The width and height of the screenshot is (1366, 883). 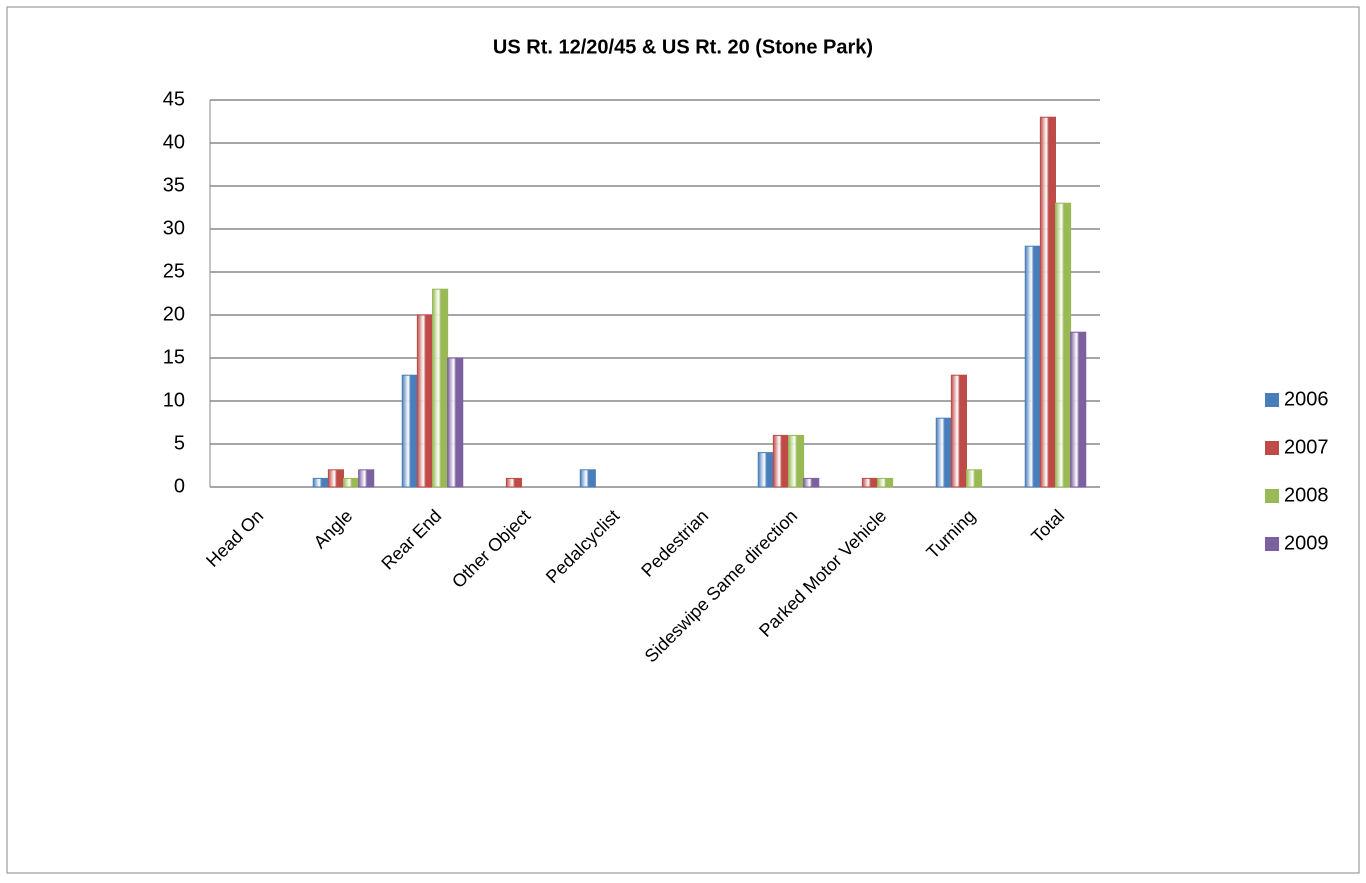 I want to click on chart-title: US Rt. 12/20/45 & US Rt. 20 (Stone Park), so click(x=683, y=47).